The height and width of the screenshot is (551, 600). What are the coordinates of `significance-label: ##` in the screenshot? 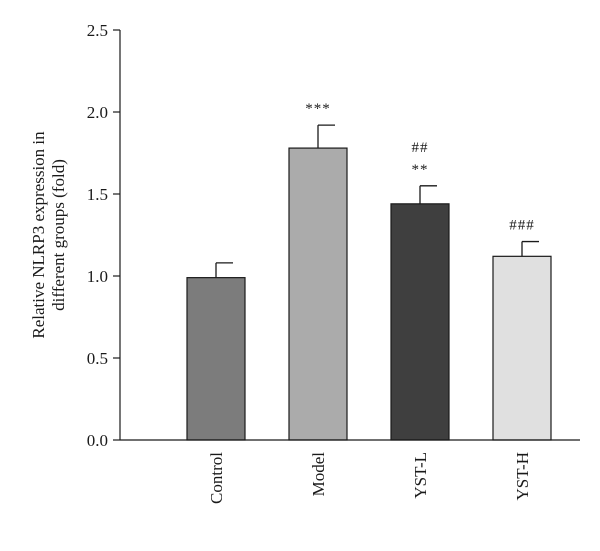 It's located at (420, 148).